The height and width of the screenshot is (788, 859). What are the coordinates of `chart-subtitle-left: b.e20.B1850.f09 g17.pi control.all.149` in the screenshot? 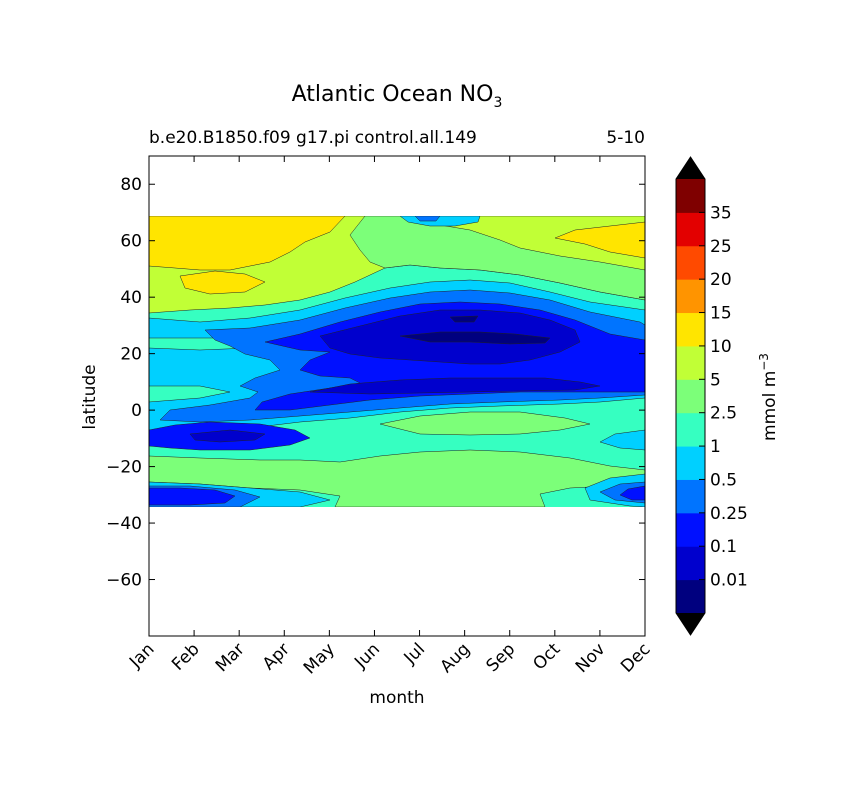 It's located at (313, 138).